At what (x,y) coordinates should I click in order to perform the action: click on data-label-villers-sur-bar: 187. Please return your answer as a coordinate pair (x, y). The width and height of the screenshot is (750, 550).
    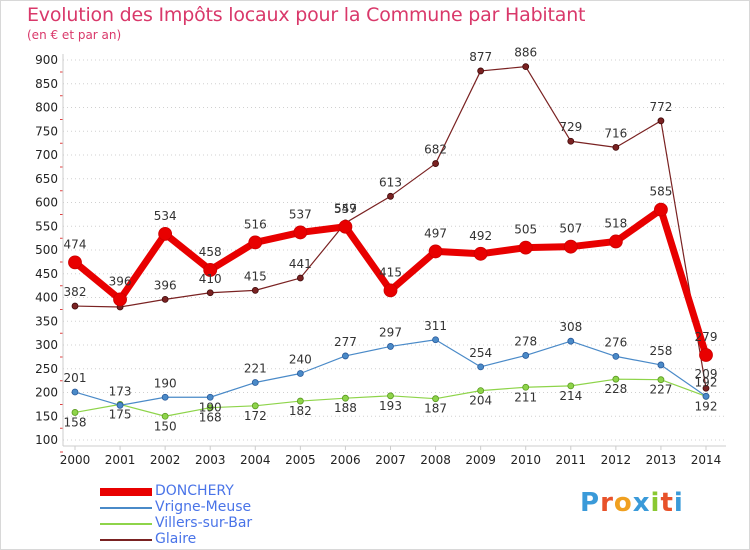
    Looking at the image, I should click on (435, 409).